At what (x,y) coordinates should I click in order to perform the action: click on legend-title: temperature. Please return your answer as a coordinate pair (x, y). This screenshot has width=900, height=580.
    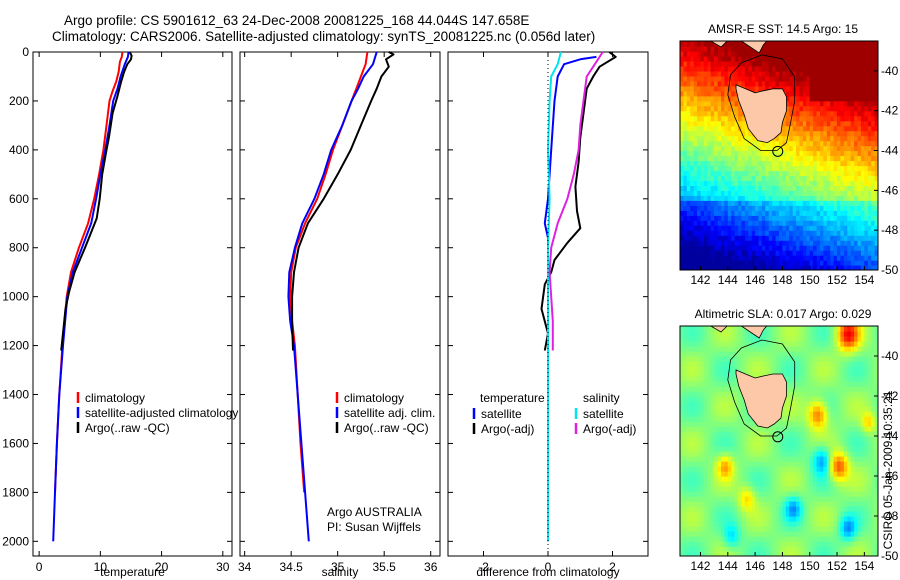
    Looking at the image, I should click on (512, 398).